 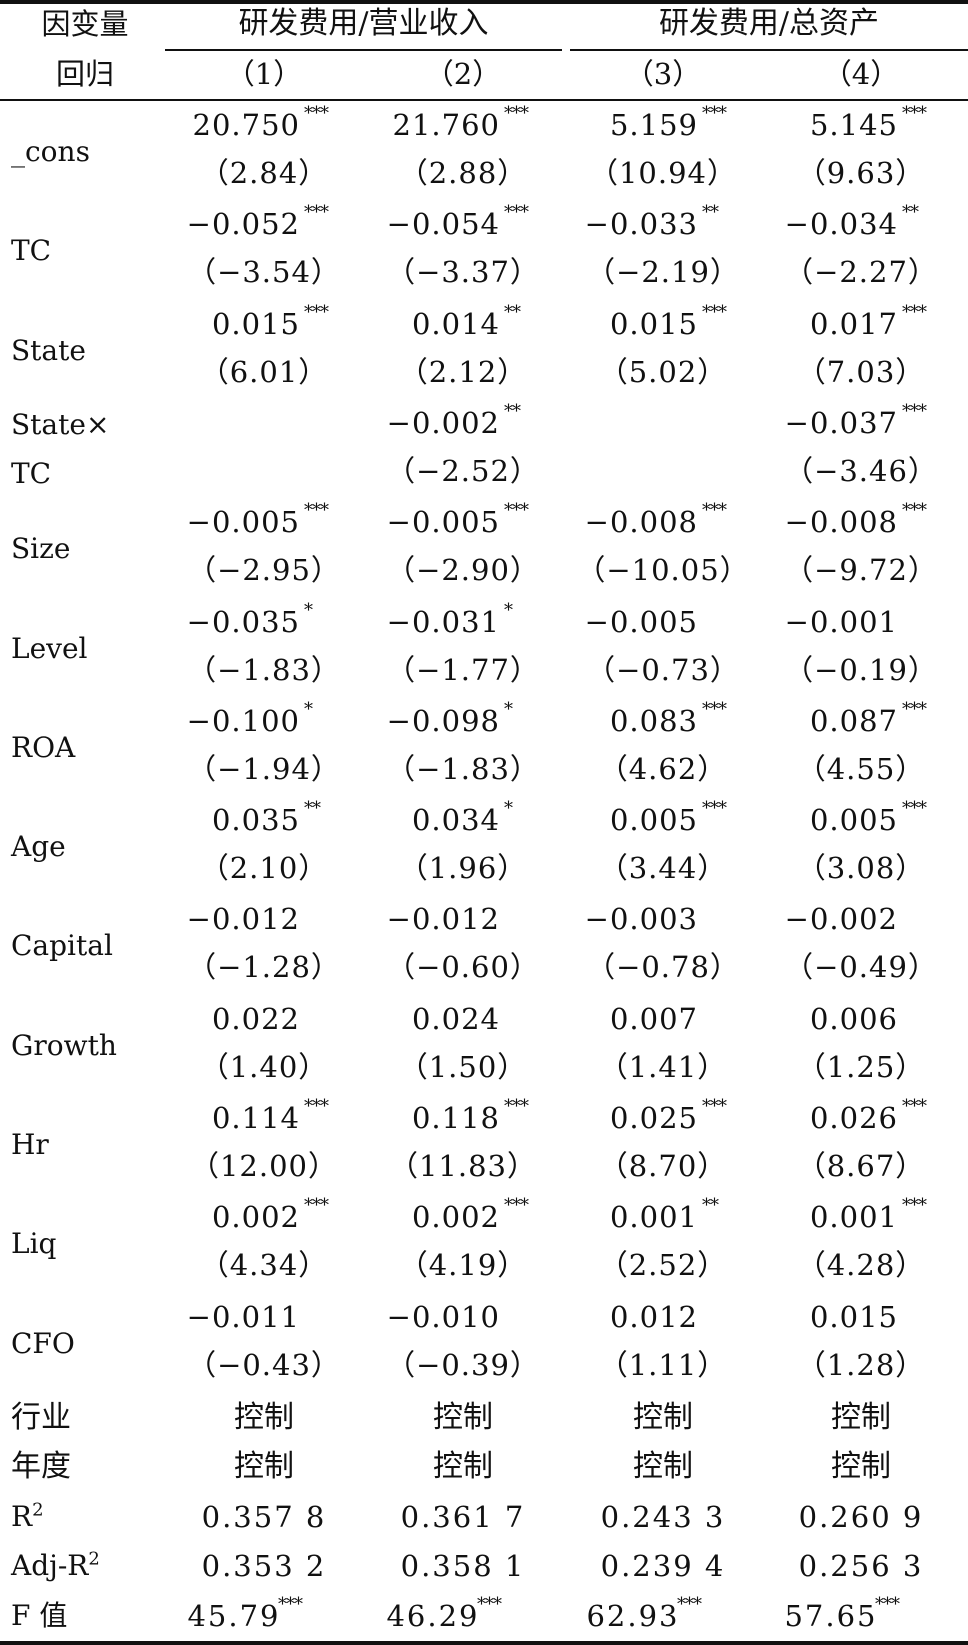 What do you see at coordinates (484, 2) in the screenshot?
I see `top-rule` at bounding box center [484, 2].